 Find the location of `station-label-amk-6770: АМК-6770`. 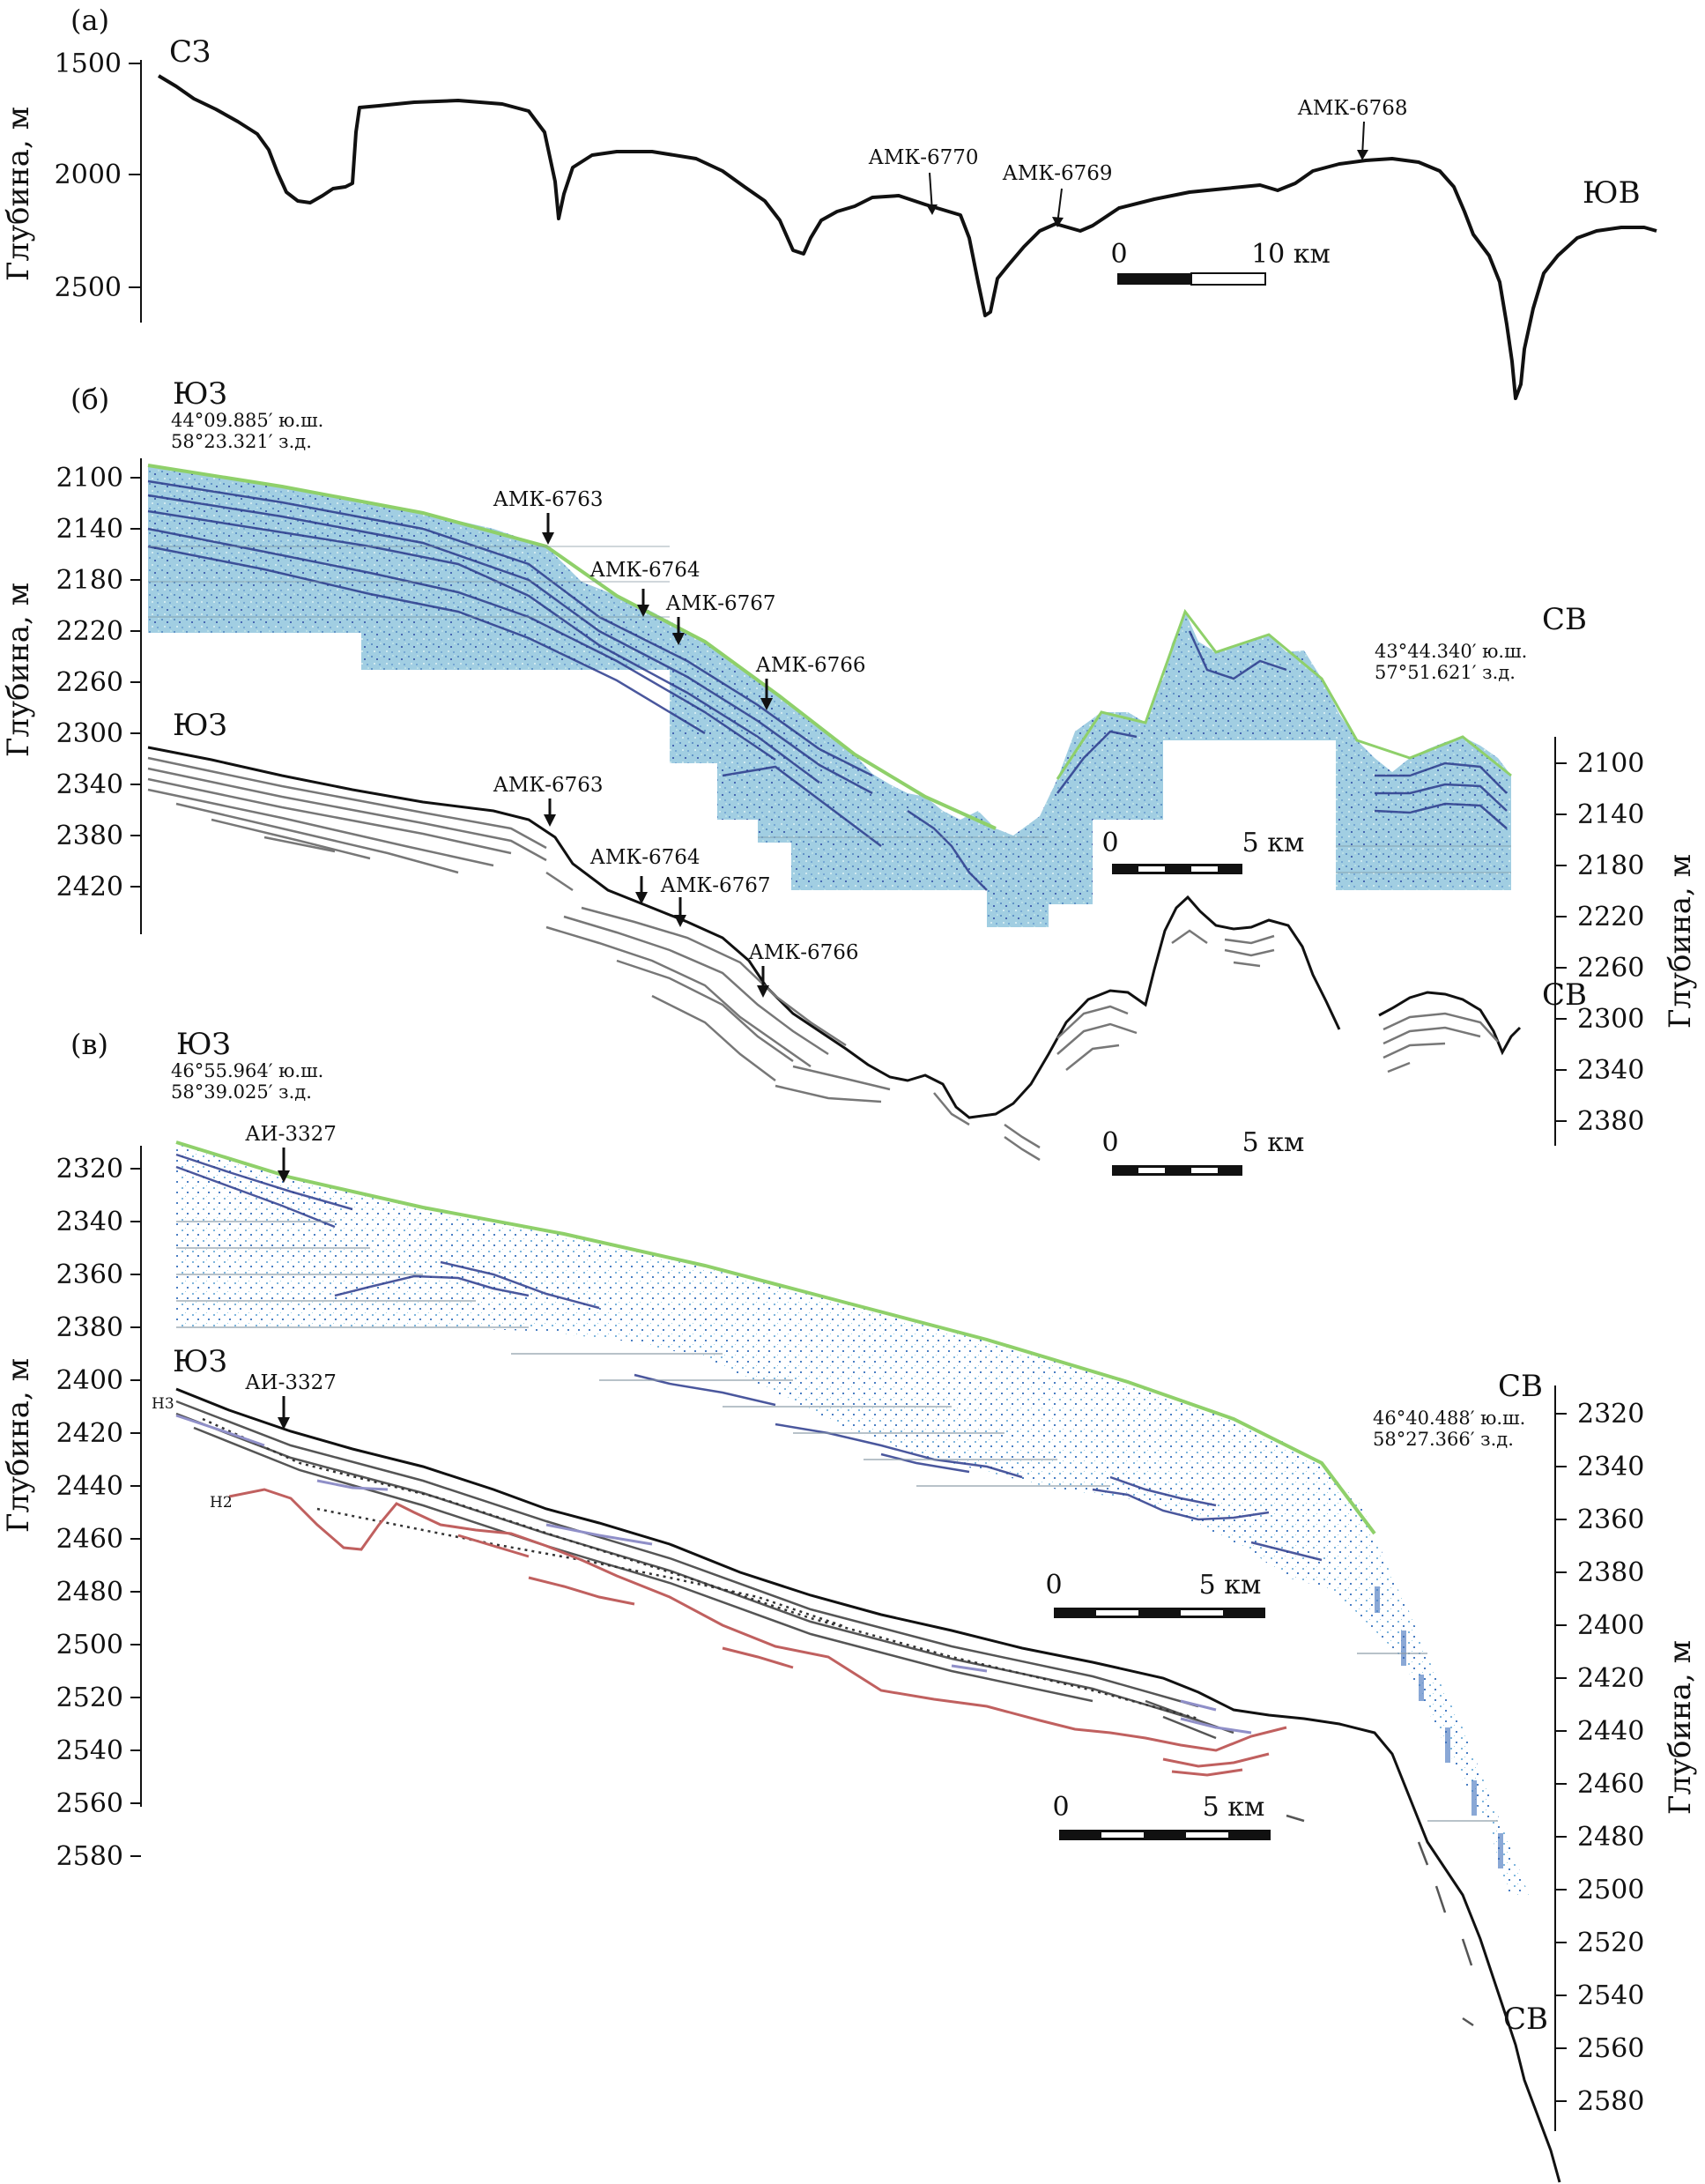

station-label-amk-6770: АМК-6770 is located at coordinates (923, 157).